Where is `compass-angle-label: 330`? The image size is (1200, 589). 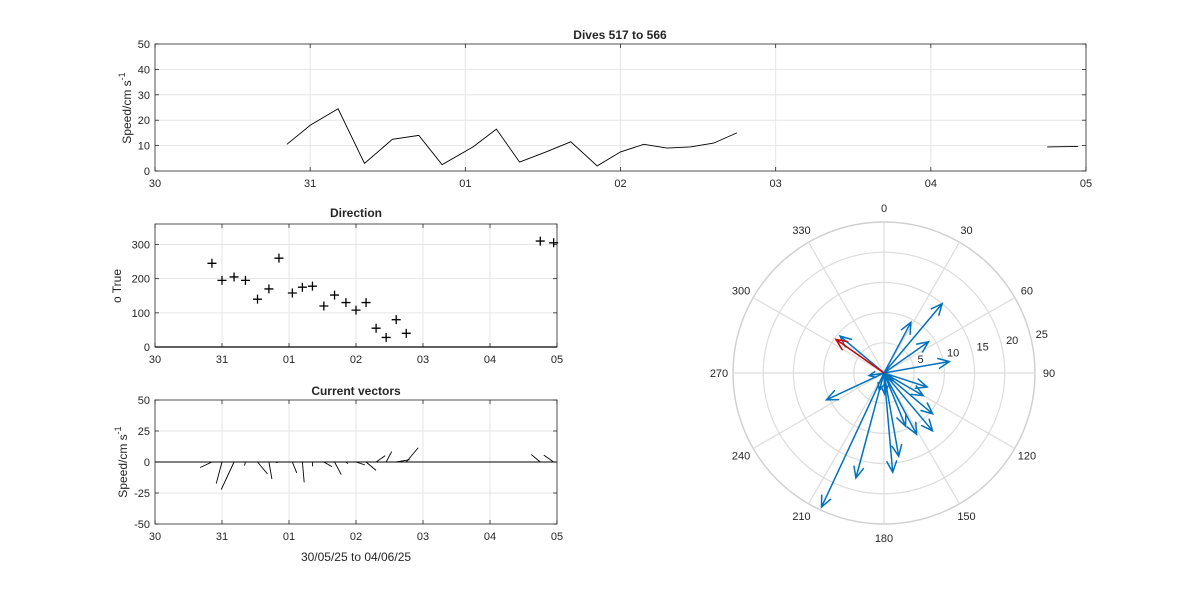
compass-angle-label: 330 is located at coordinates (801, 231).